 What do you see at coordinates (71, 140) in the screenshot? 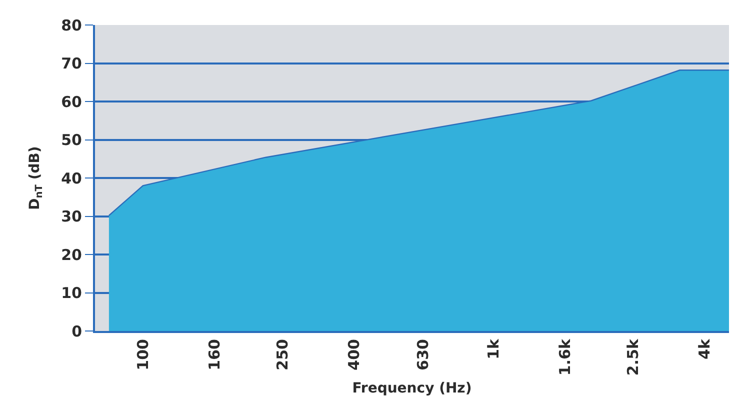
I see `y-tick-label: 50` at bounding box center [71, 140].